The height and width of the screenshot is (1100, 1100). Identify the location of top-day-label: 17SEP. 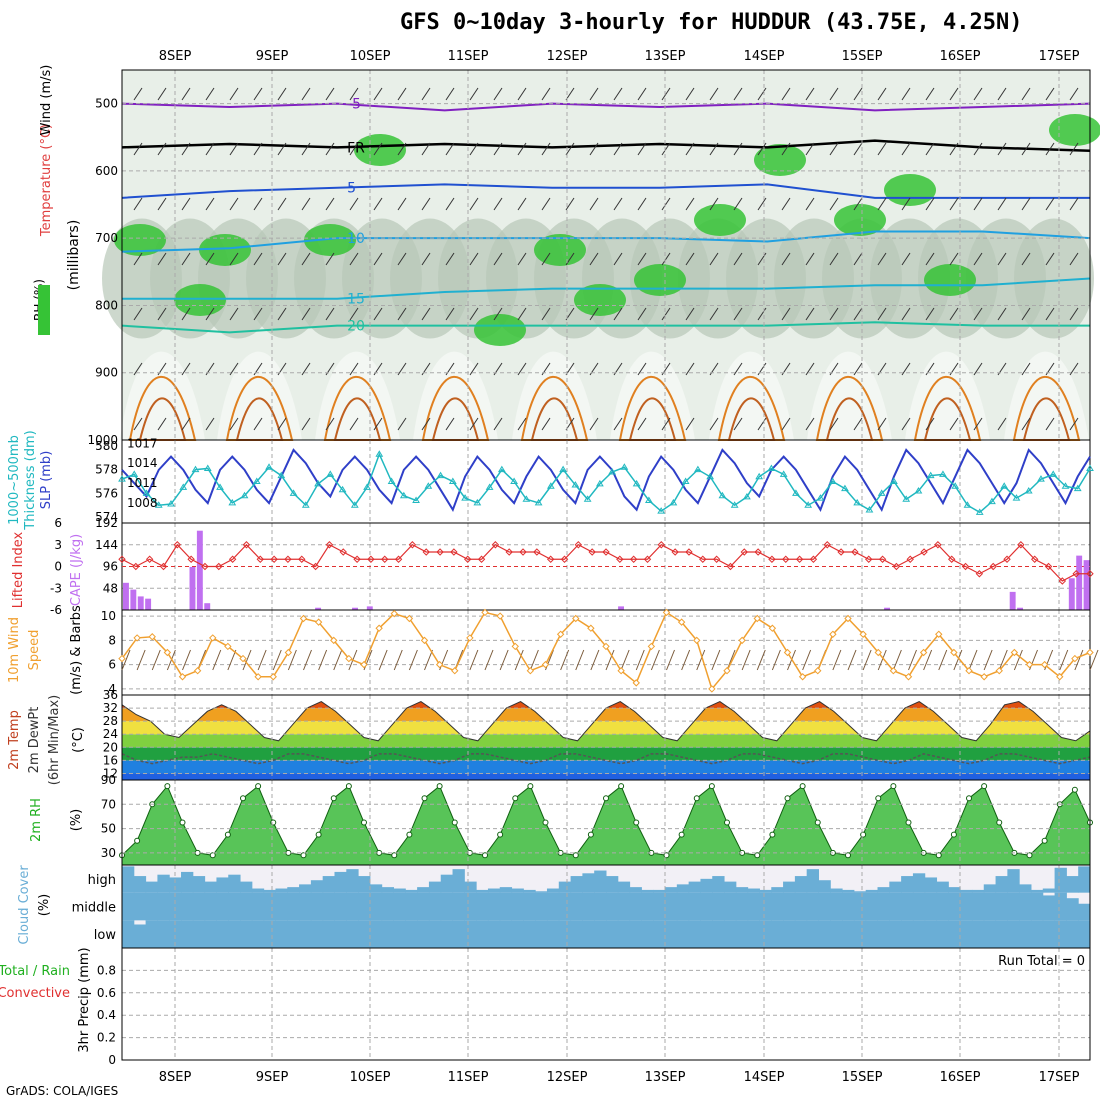
(1059, 56).